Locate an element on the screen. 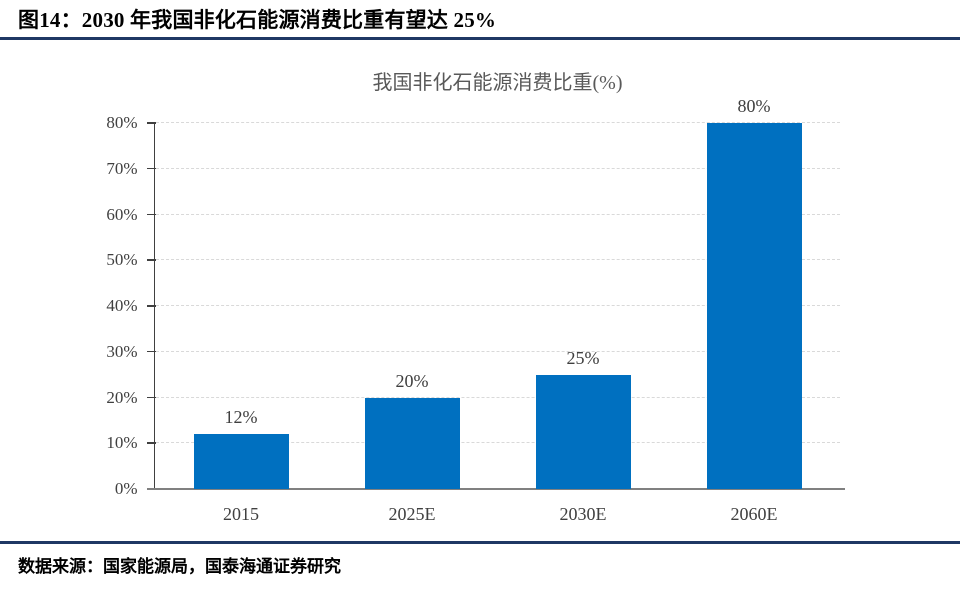 The width and height of the screenshot is (960, 591). y-tick-label: 30% is located at coordinates (122, 351).